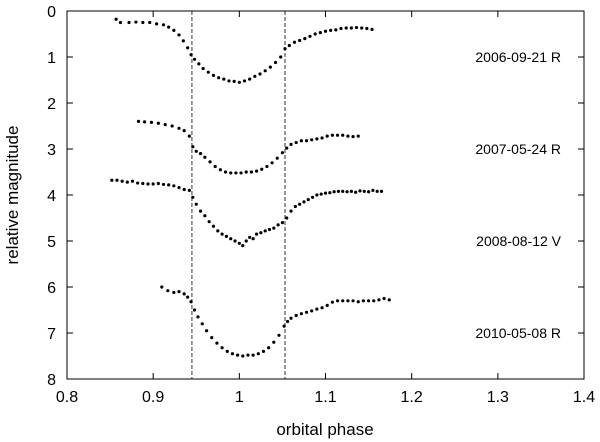 This screenshot has width=600, height=442. What do you see at coordinates (51, 196) in the screenshot?
I see `y-tick-label: 4` at bounding box center [51, 196].